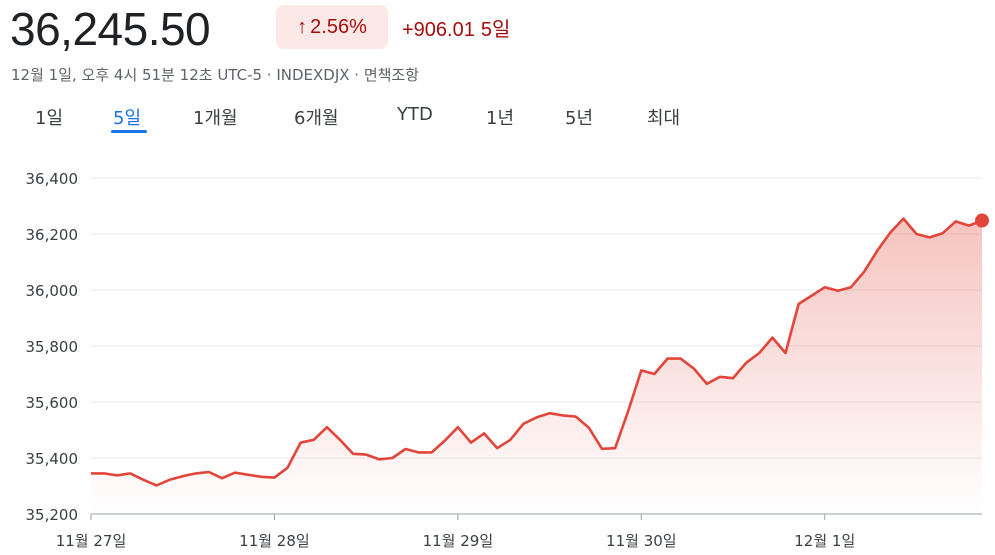 This screenshot has height=555, width=995. What do you see at coordinates (110, 29) in the screenshot?
I see `current-price: 36,245.50` at bounding box center [110, 29].